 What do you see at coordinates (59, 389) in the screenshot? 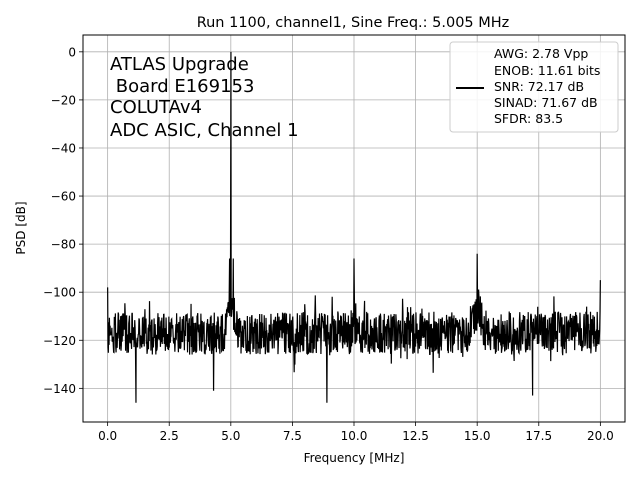
I see `y-tick-label: −140` at bounding box center [59, 389].